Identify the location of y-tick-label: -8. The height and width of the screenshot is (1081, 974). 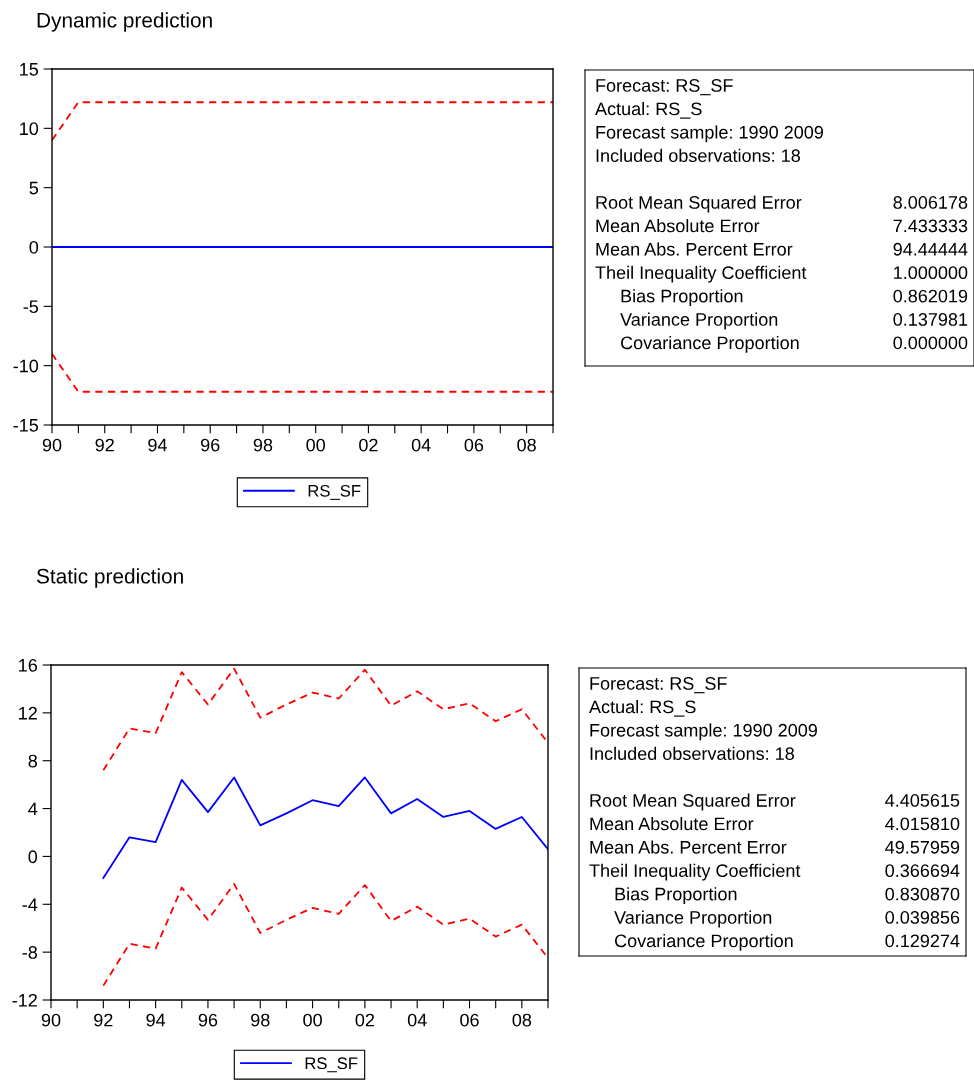
(30, 952).